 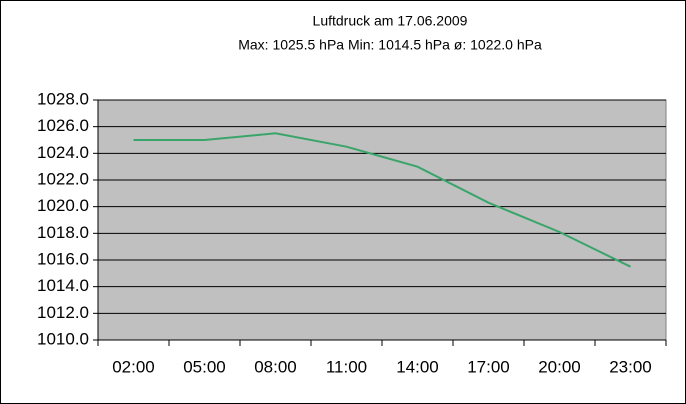 What do you see at coordinates (417, 366) in the screenshot?
I see `x-tick-label: 14:00` at bounding box center [417, 366].